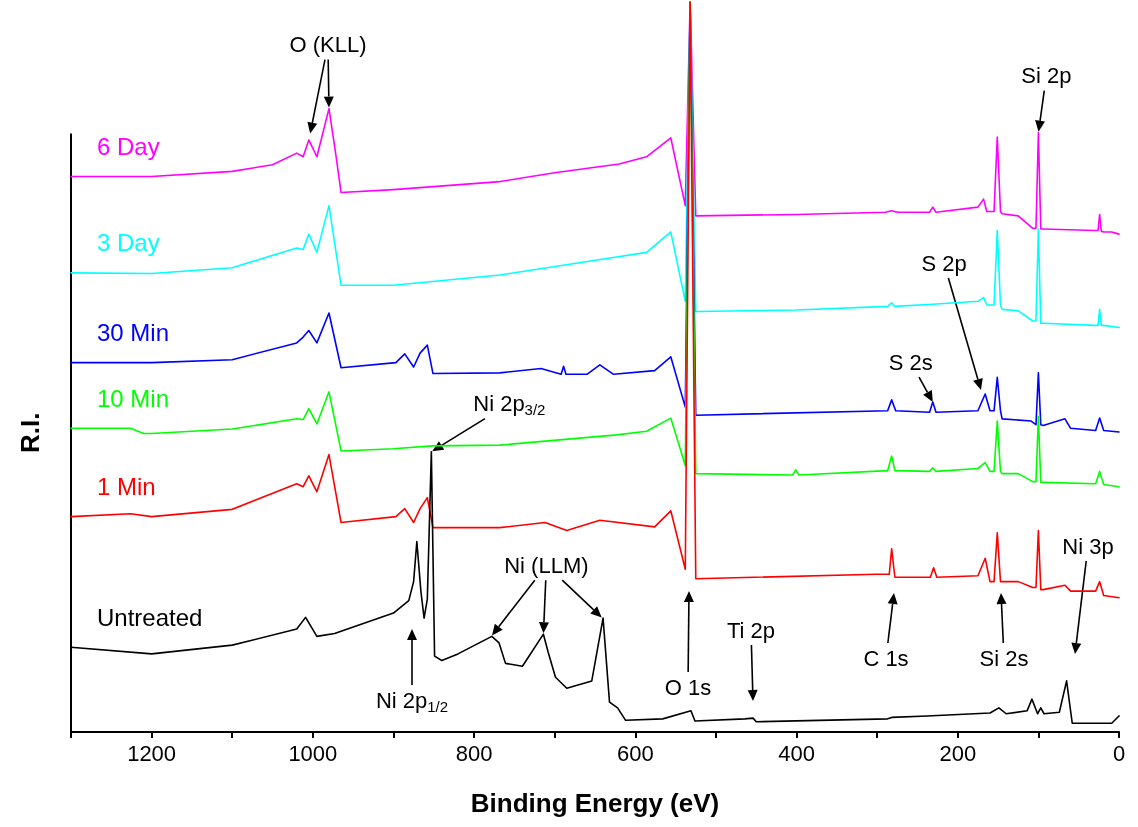 The image size is (1138, 827). Describe the element at coordinates (688, 687) in the screenshot. I see `annotation: O 1s` at that location.